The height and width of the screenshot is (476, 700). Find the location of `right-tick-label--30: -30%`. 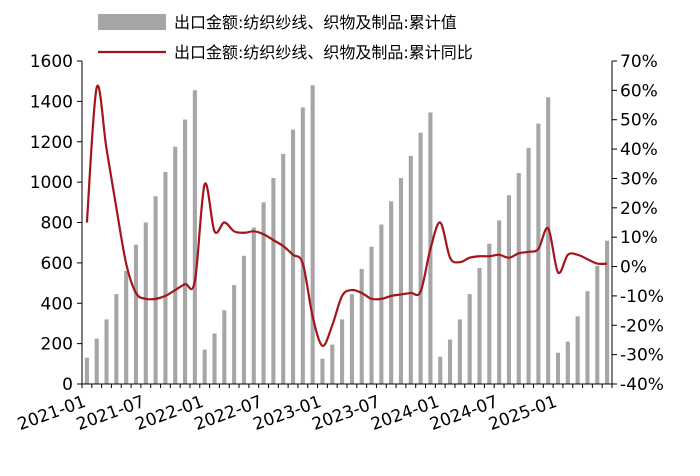

right-tick-label--30: -30% is located at coordinates (642, 356).